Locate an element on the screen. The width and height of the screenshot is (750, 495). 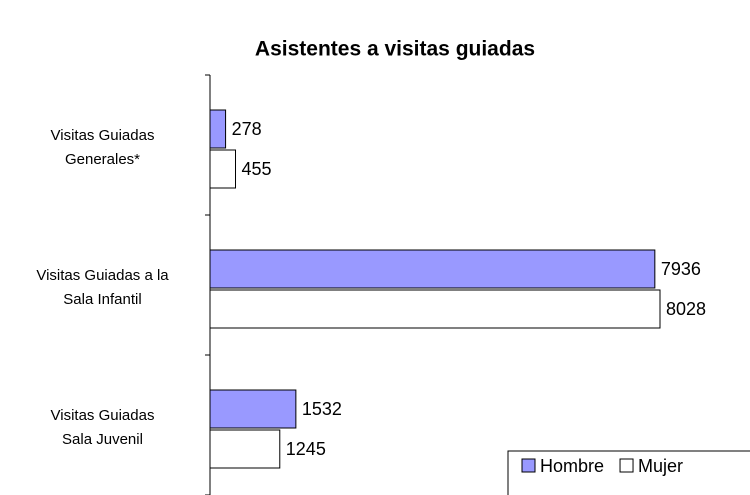
chart-title: Asistentes a visitas guiadas is located at coordinates (395, 49).